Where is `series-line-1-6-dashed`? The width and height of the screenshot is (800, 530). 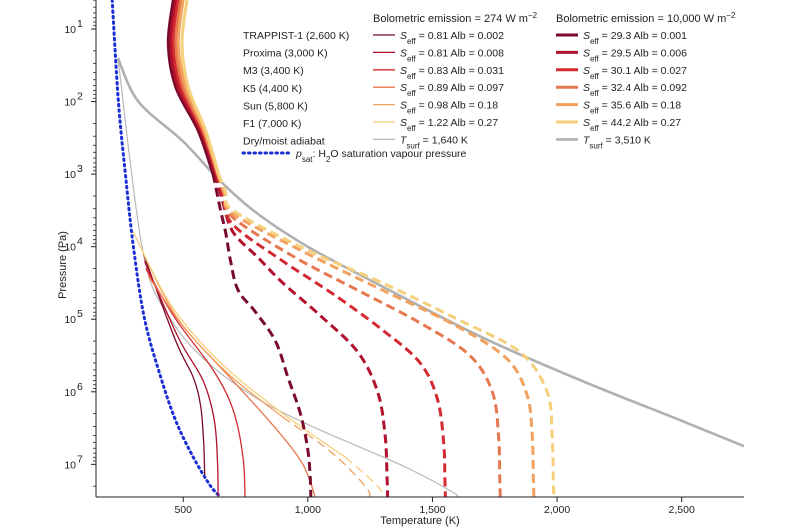
series-line-1-6-dashed is located at coordinates (364, 476).